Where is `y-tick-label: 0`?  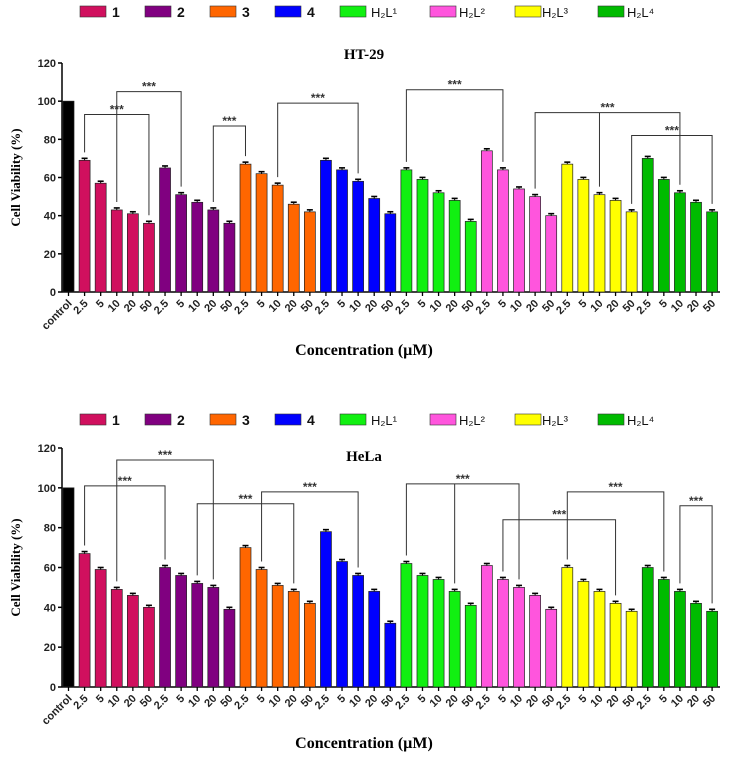
y-tick-label: 0 is located at coordinates (53, 688).